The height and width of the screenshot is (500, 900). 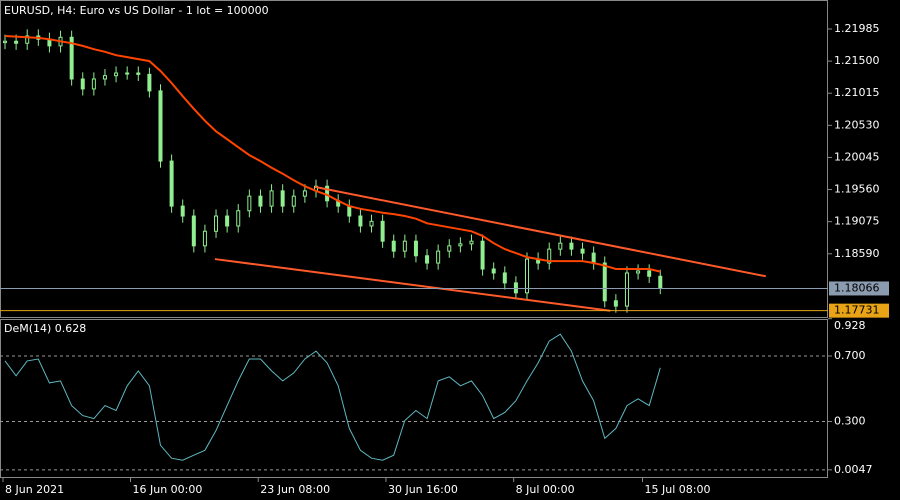 I want to click on price-label: 1.18066, so click(x=857, y=287).